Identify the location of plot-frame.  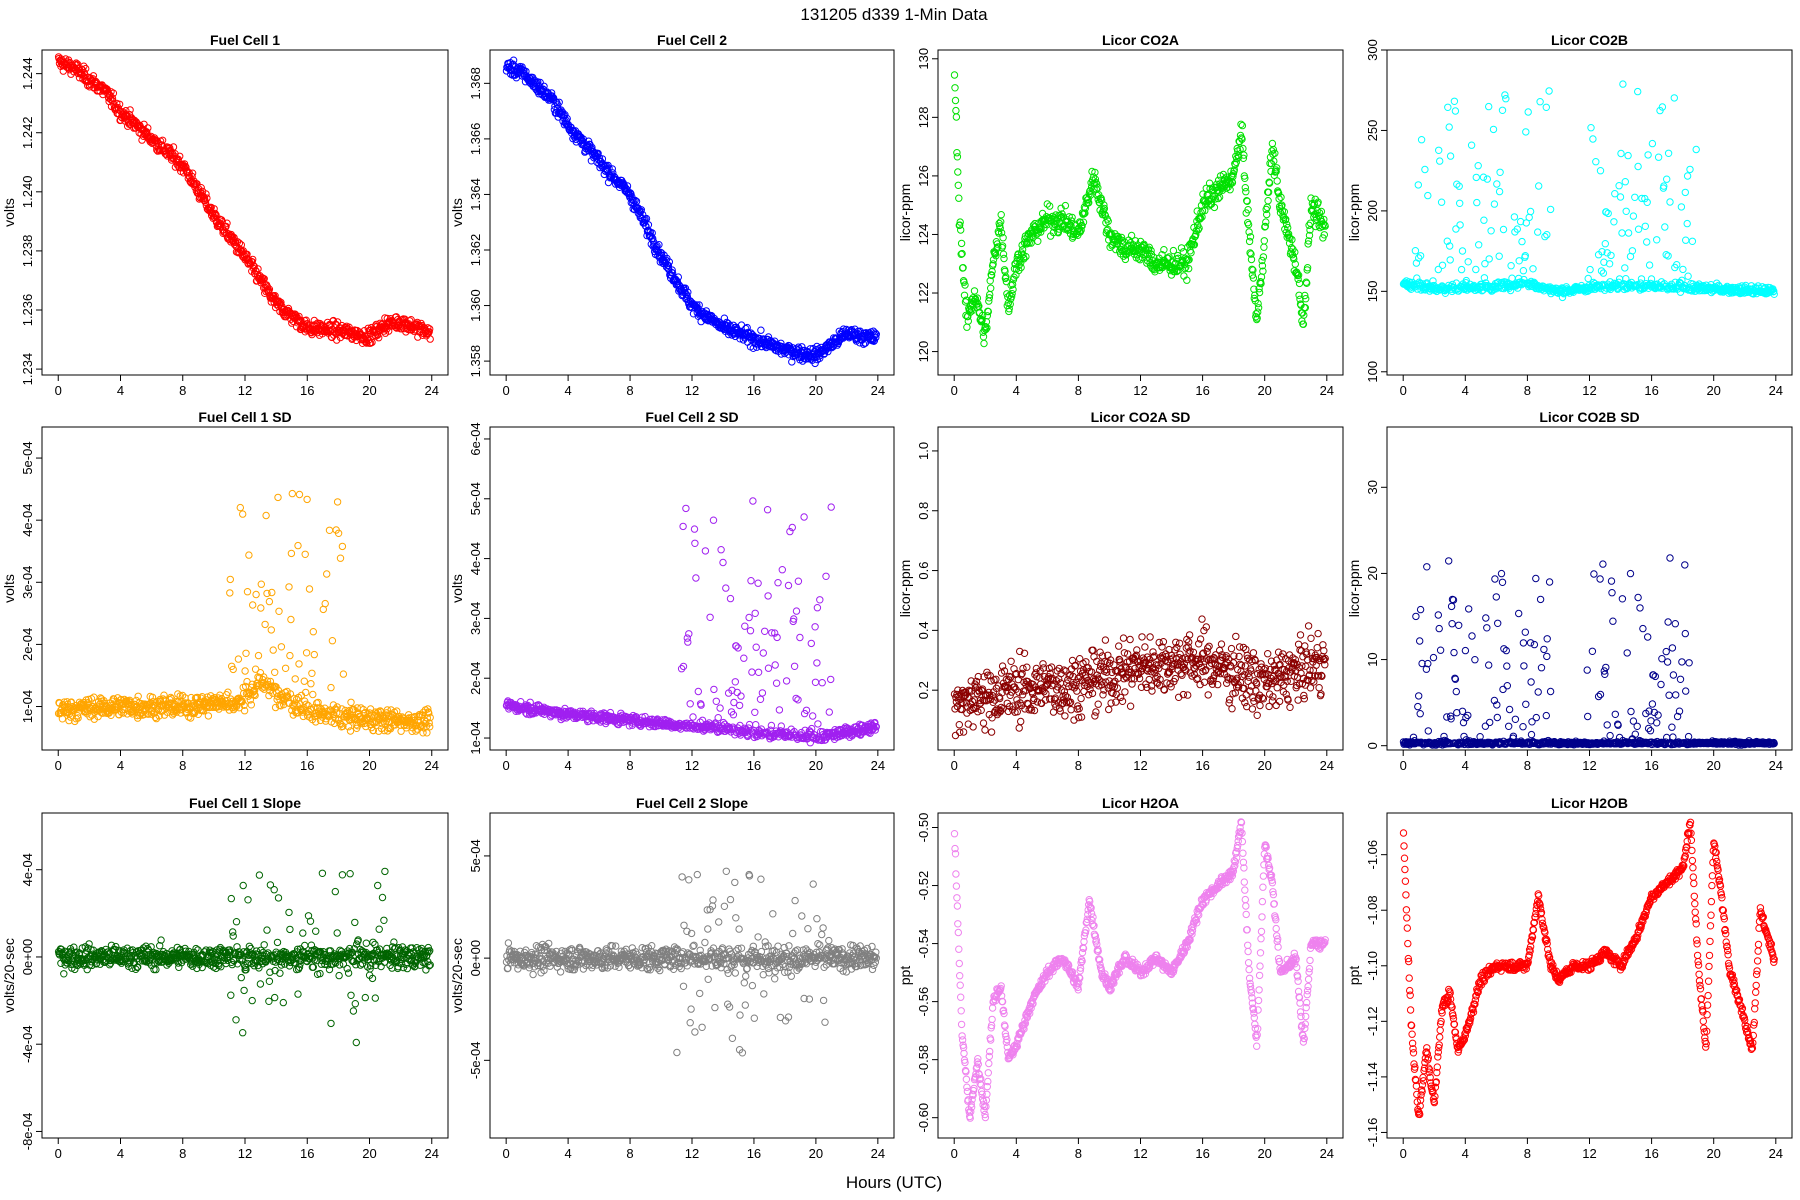
(1589, 212).